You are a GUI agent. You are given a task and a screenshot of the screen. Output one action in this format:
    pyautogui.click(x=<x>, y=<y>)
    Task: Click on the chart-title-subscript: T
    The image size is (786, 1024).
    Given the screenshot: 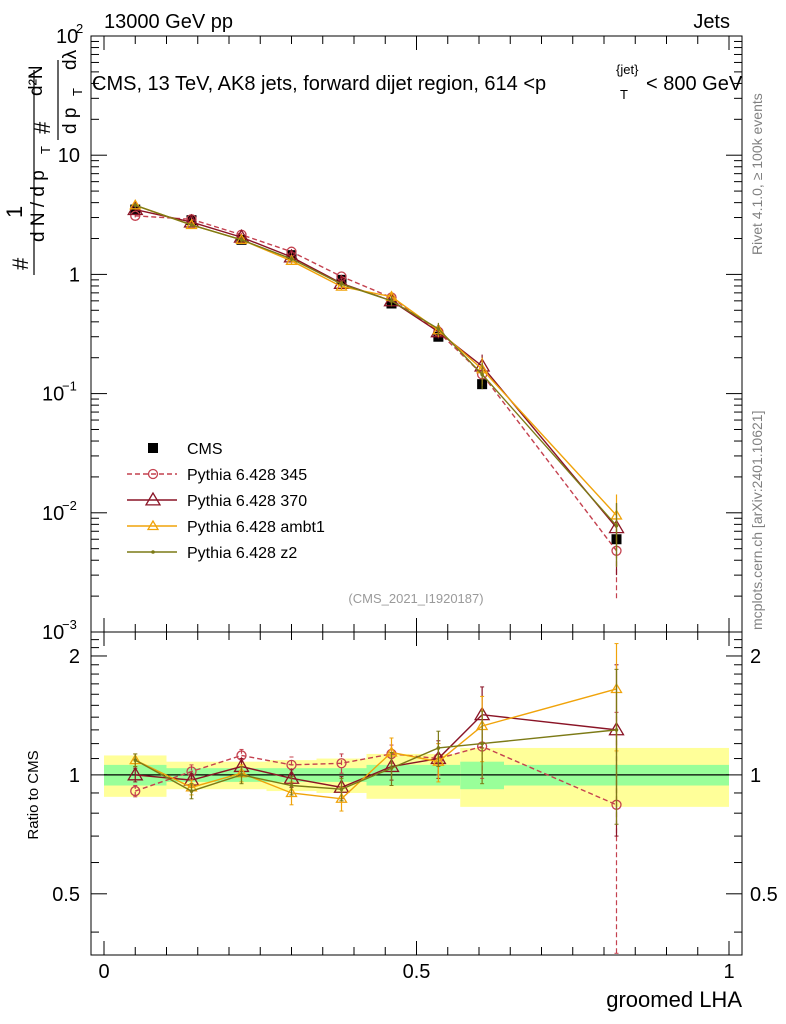 What is the action you would take?
    pyautogui.click(x=624, y=94)
    